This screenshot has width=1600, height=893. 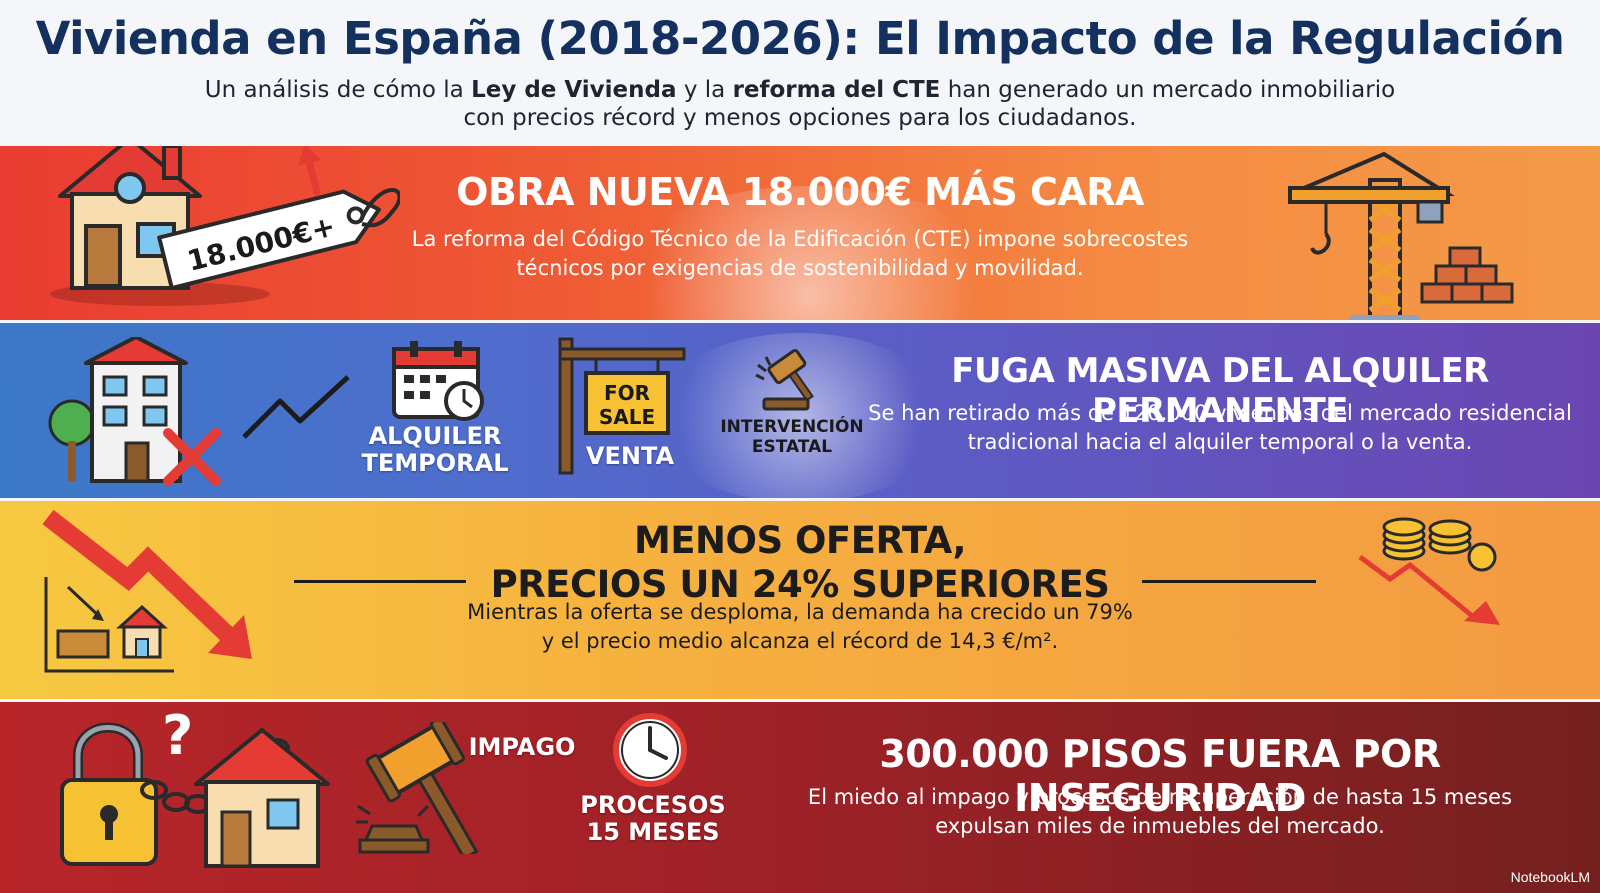 I want to click on section-heading: OBRA NUEVA 18.000€ MÁS CARA, so click(x=800, y=192).